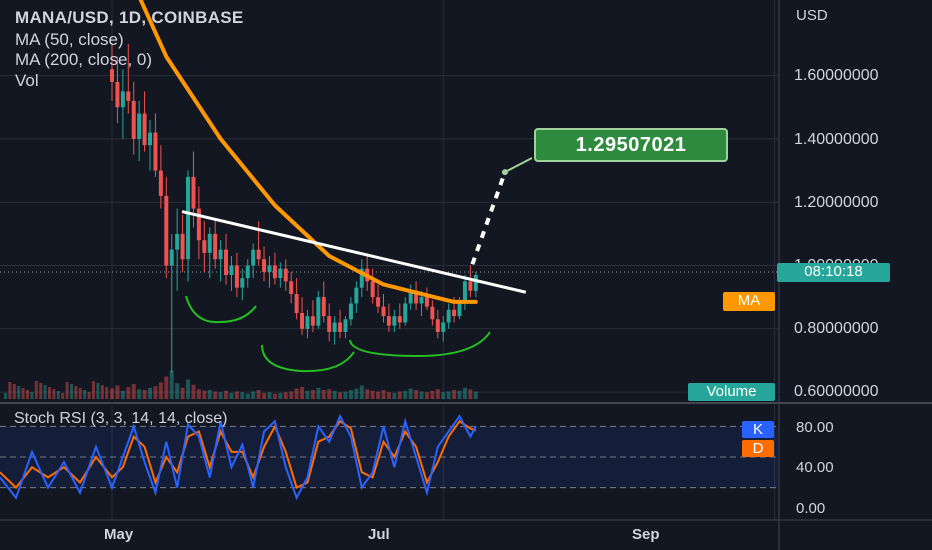 The image size is (932, 550). I want to click on neckline-trendline, so click(354, 252).